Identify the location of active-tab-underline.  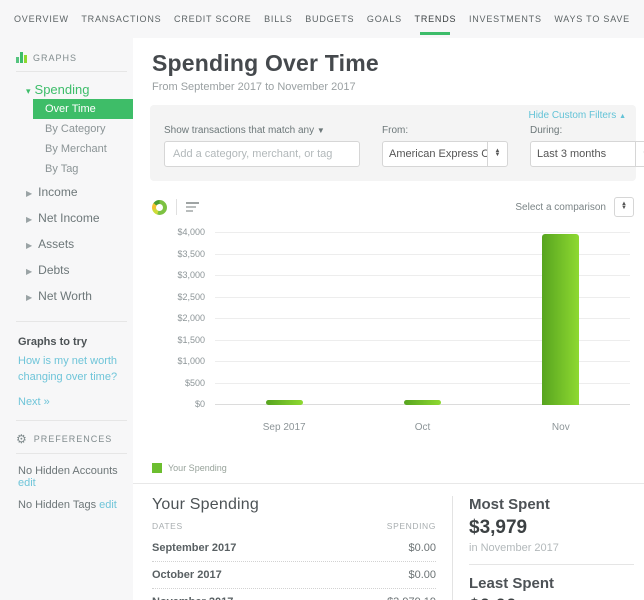
(435, 33).